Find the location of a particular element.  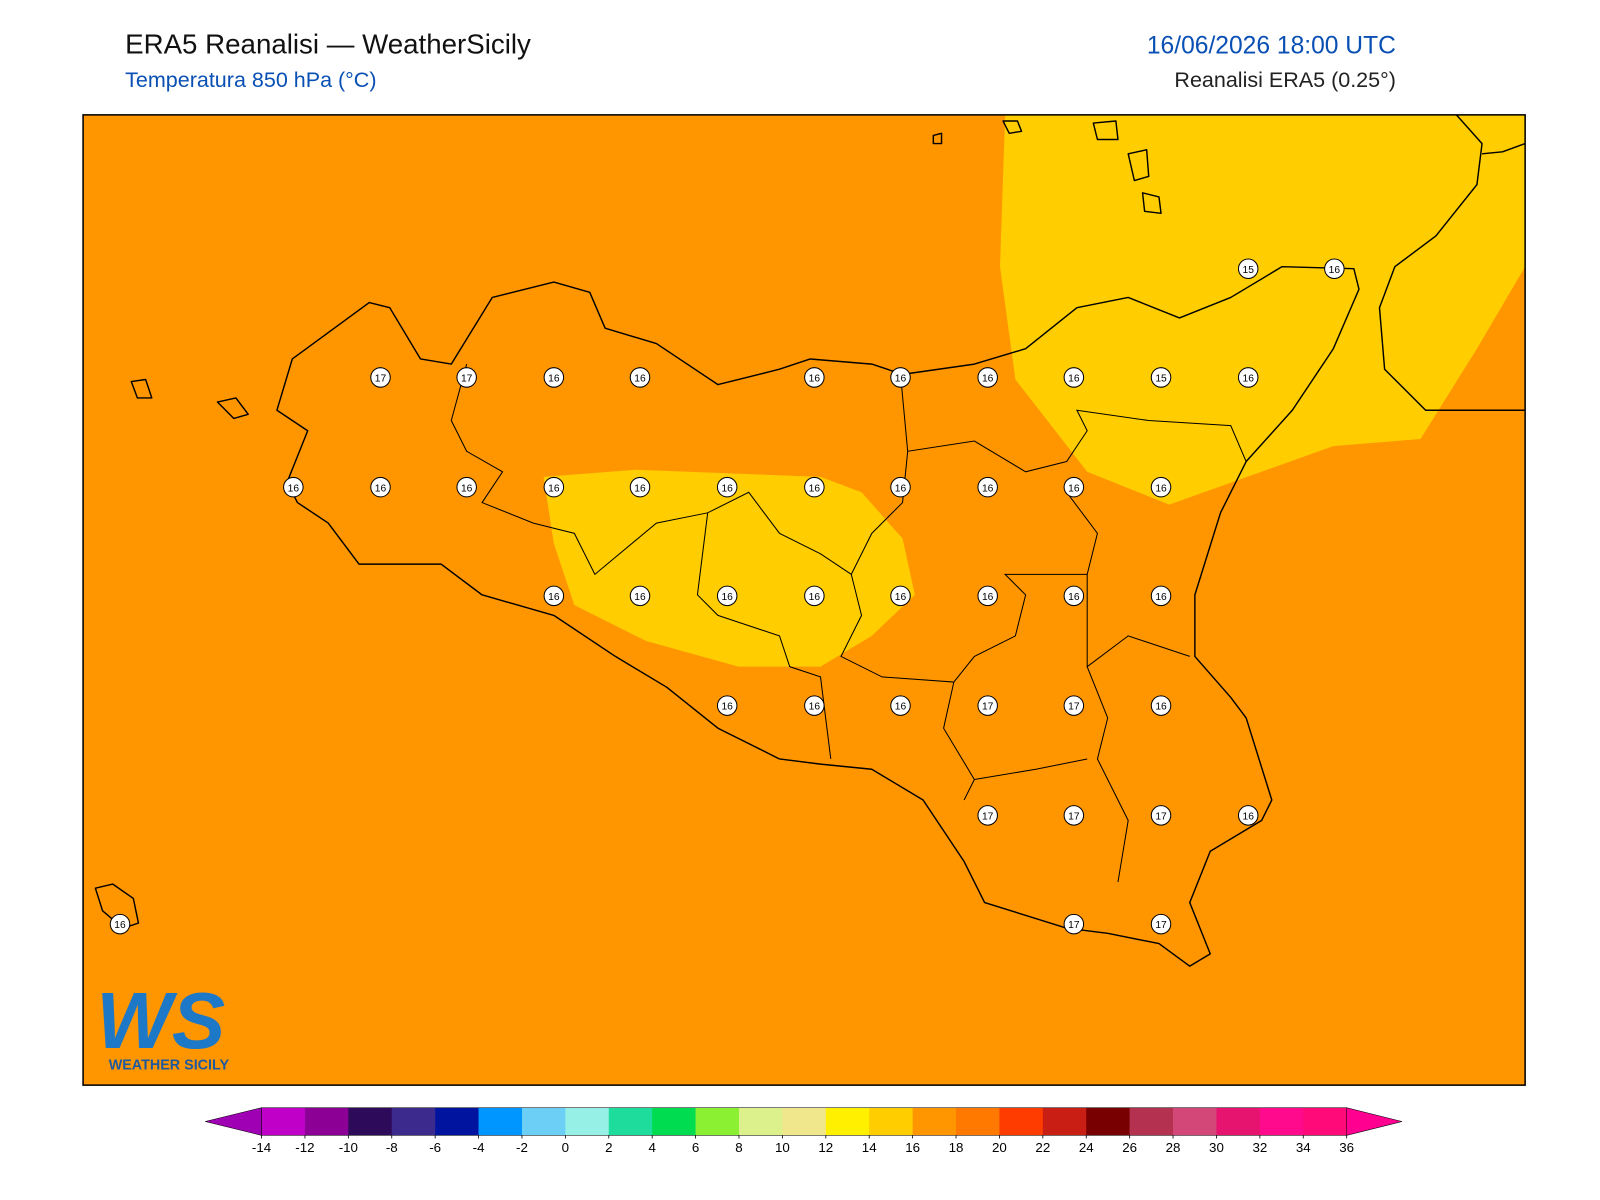

source: Reanalisi ERA5 (0.25°) is located at coordinates (1284, 80).